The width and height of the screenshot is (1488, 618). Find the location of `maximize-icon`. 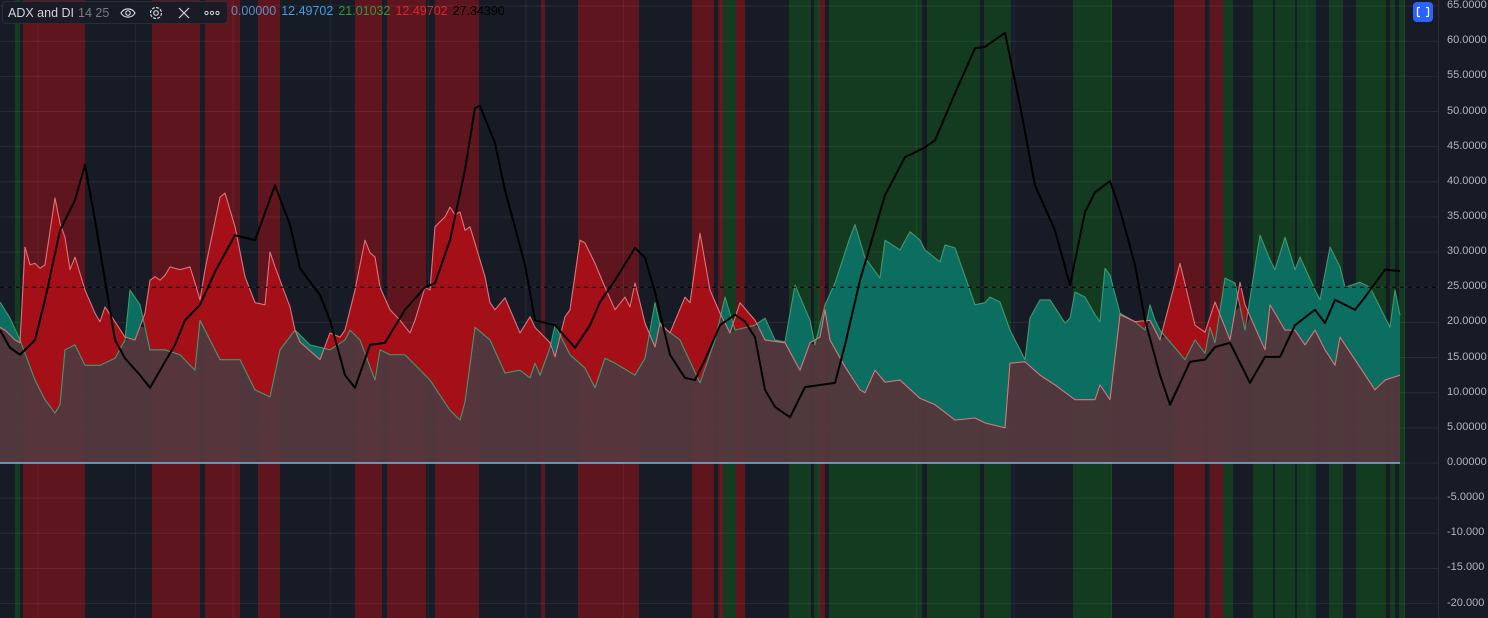

maximize-icon is located at coordinates (1423, 12).